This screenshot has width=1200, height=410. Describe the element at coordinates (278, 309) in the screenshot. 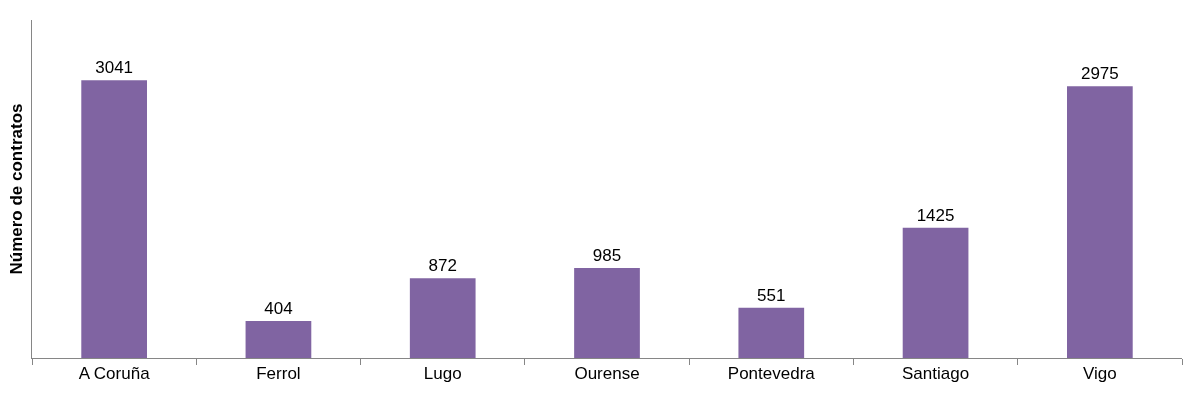

I see `data-label: 404` at that location.